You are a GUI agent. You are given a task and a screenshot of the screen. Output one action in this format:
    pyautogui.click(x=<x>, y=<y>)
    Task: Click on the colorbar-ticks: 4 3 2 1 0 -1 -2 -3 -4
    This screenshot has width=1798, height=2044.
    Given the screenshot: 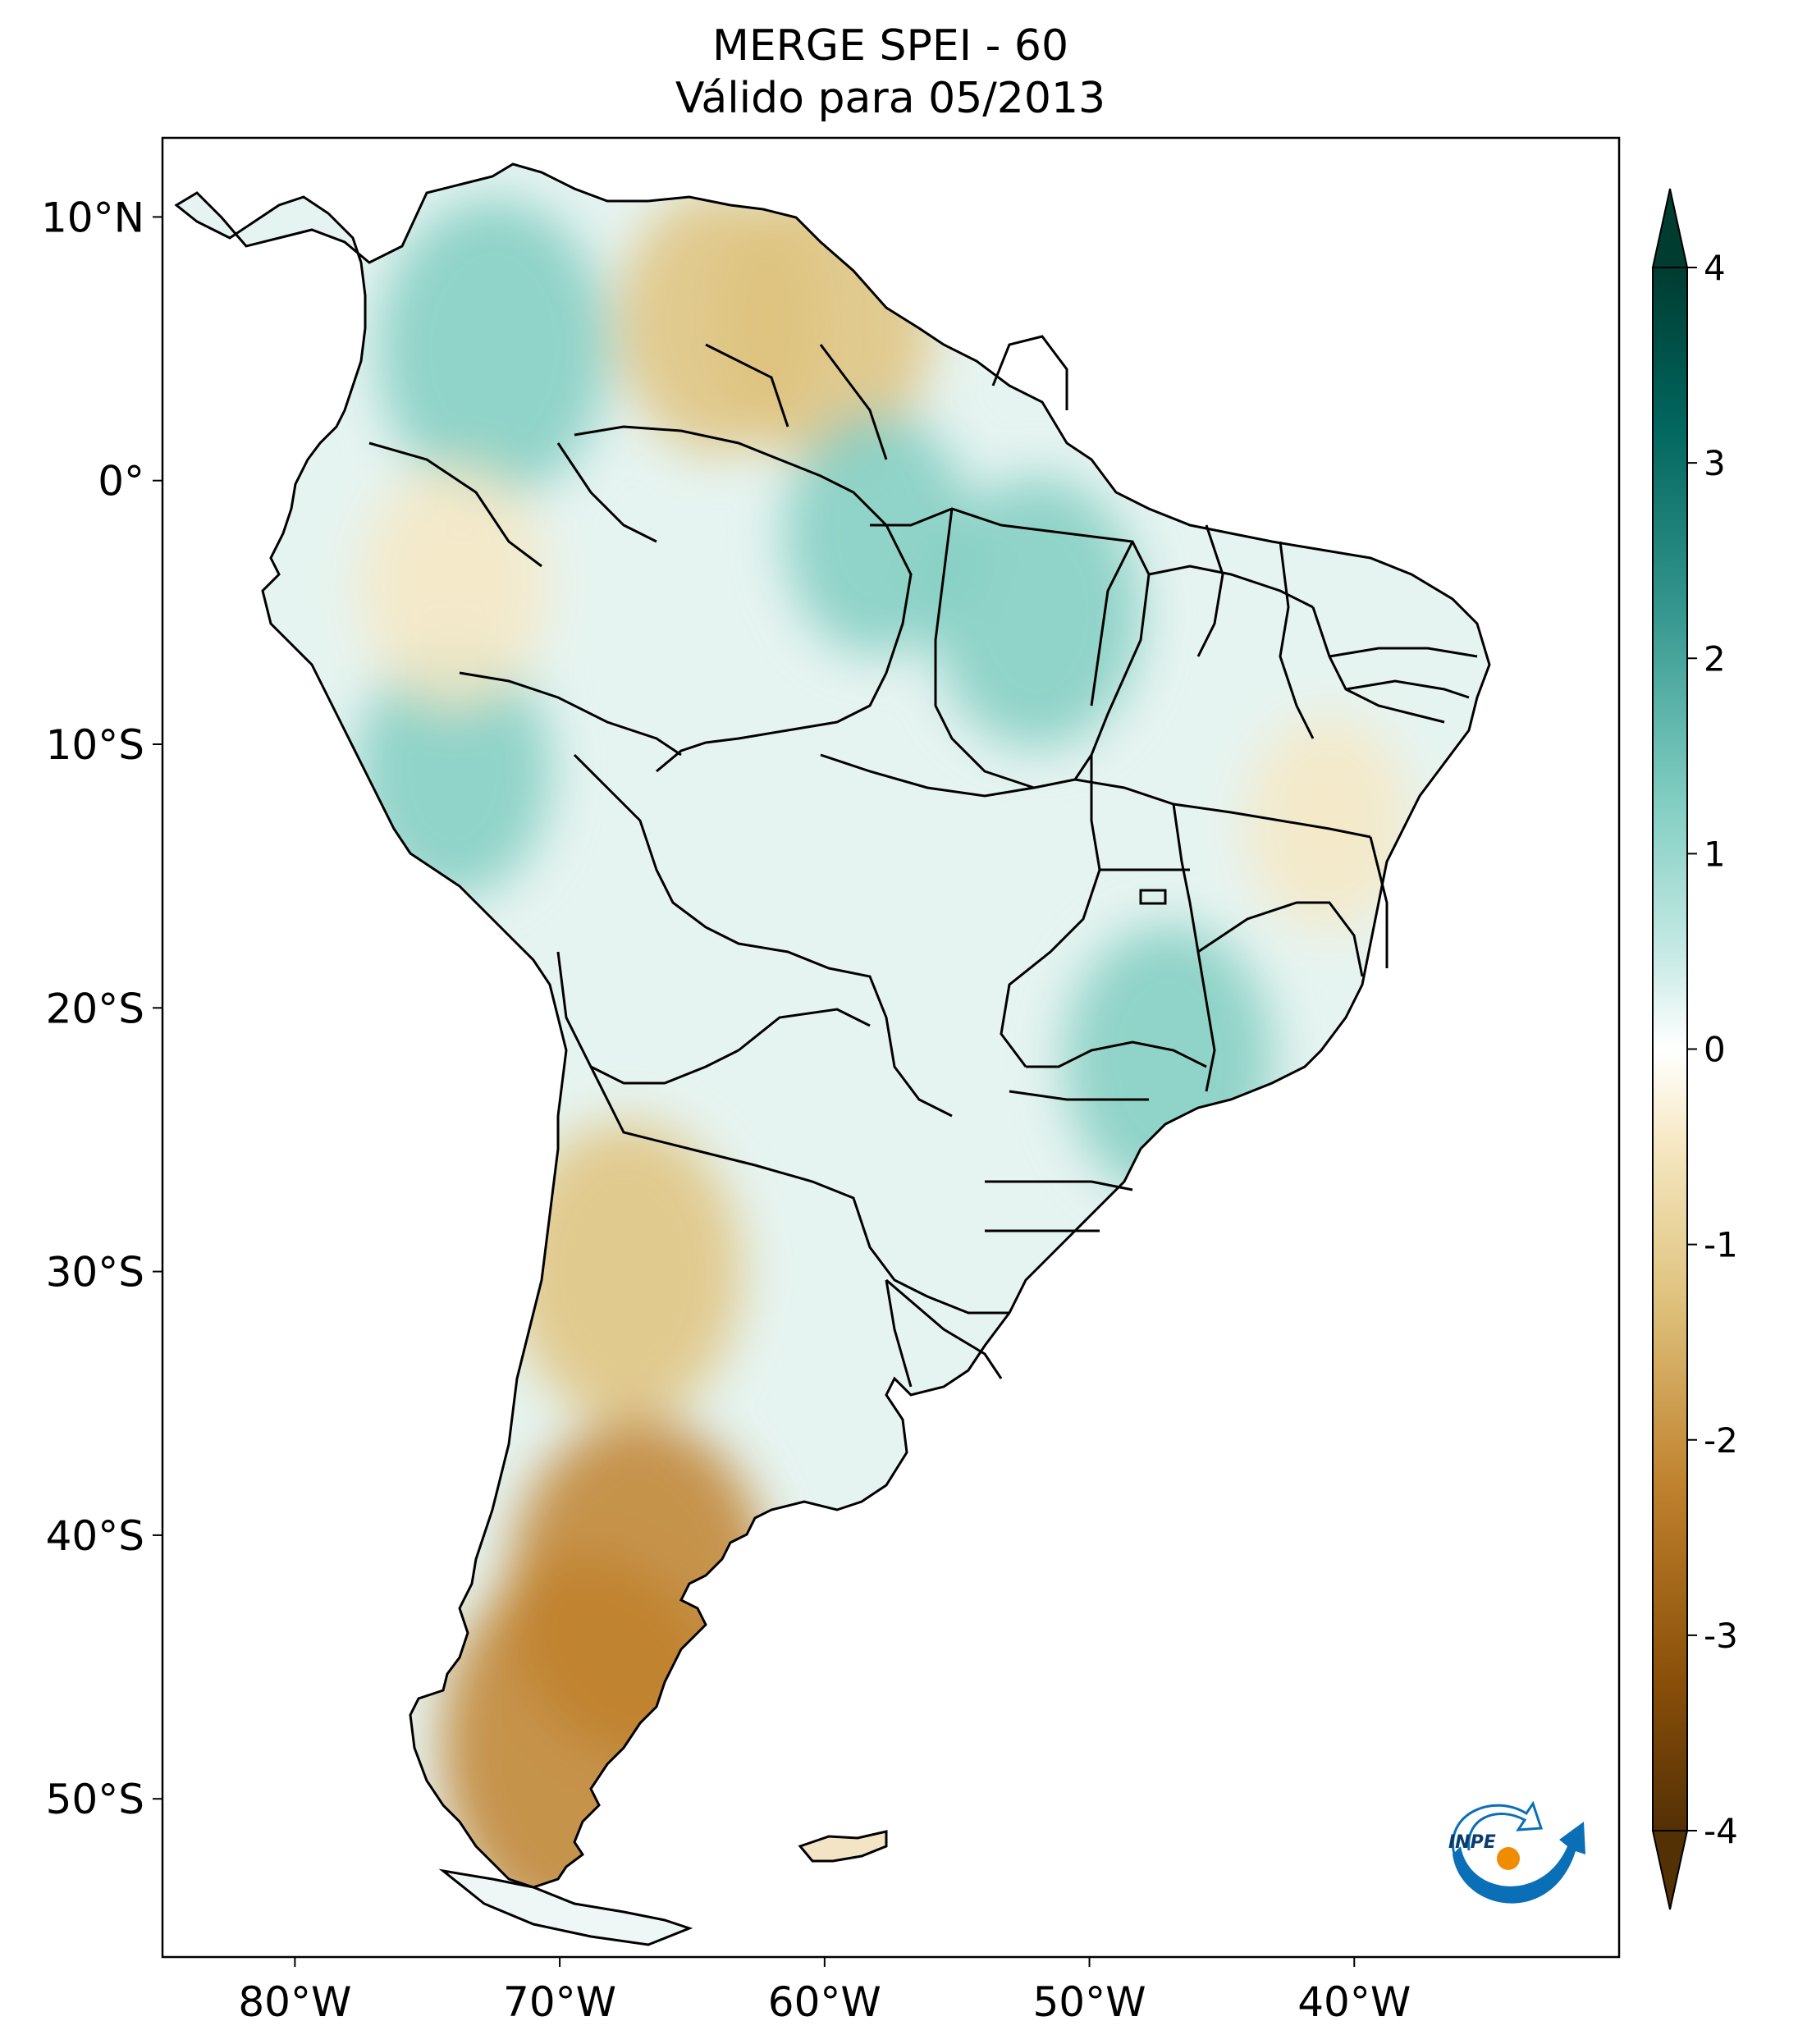 What is the action you would take?
    pyautogui.click(x=1713, y=1049)
    